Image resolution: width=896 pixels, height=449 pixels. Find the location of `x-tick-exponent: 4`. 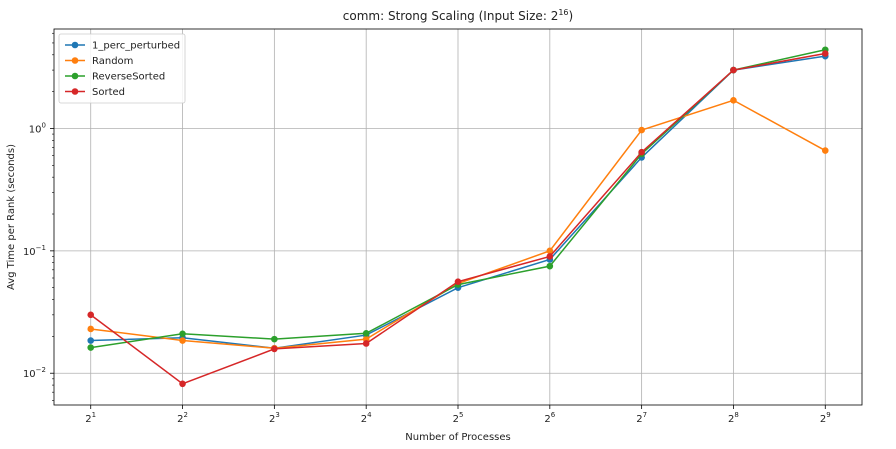

x-tick-exponent: 4 is located at coordinates (369, 415).